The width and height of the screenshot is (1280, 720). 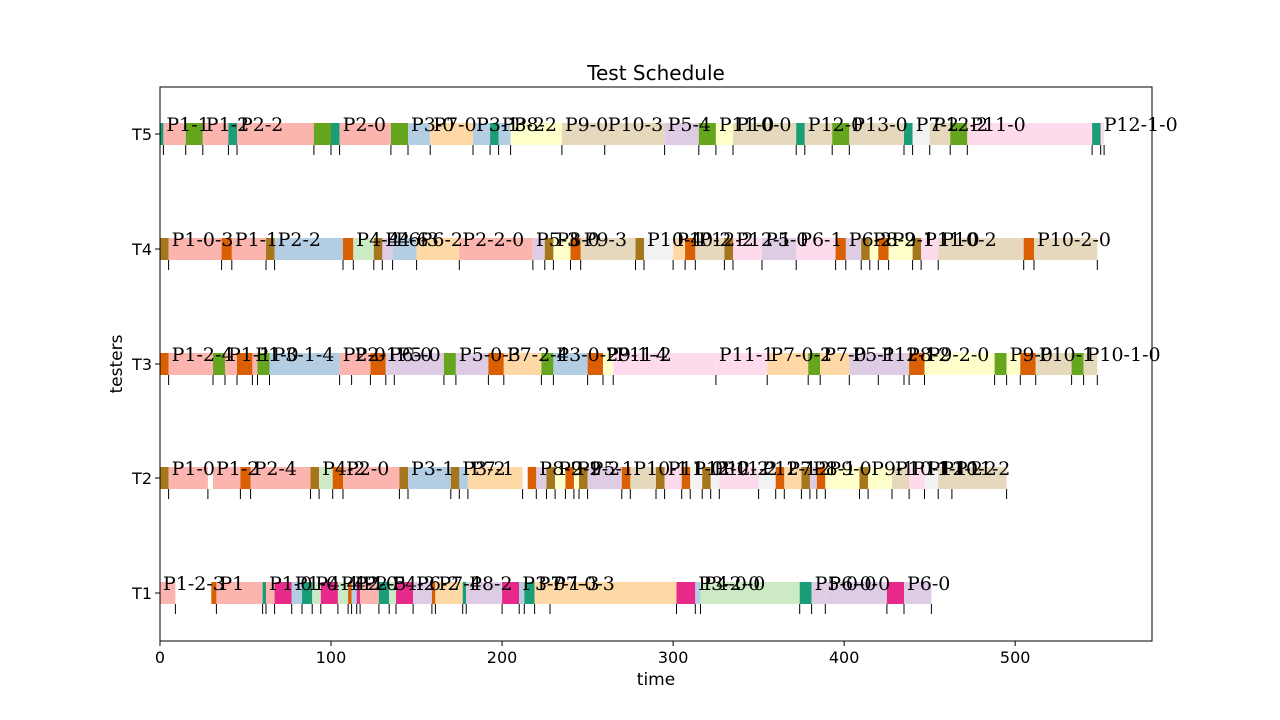 I want to click on y-tick-label: T3, so click(x=141, y=364).